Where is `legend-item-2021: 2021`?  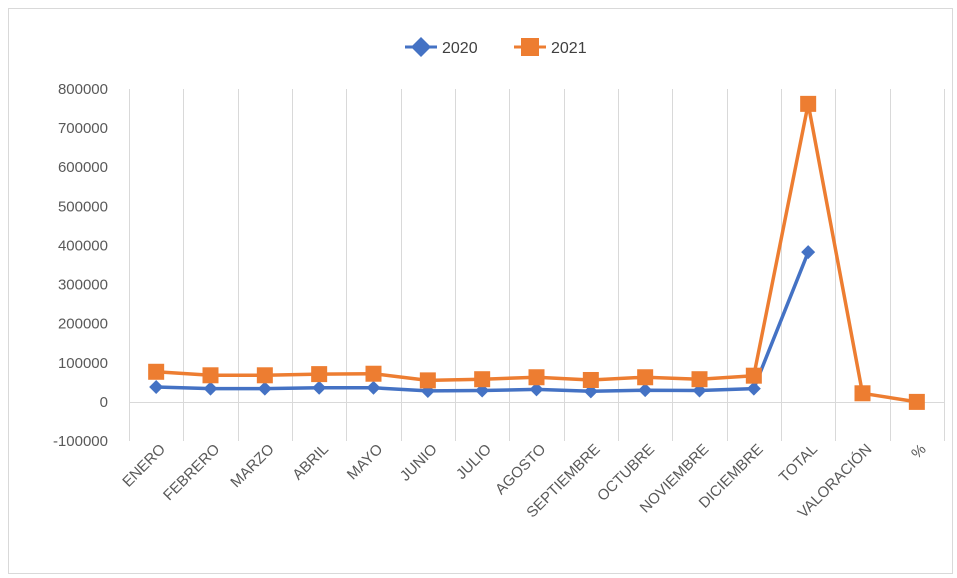
legend-item-2021: 2021 is located at coordinates (550, 47).